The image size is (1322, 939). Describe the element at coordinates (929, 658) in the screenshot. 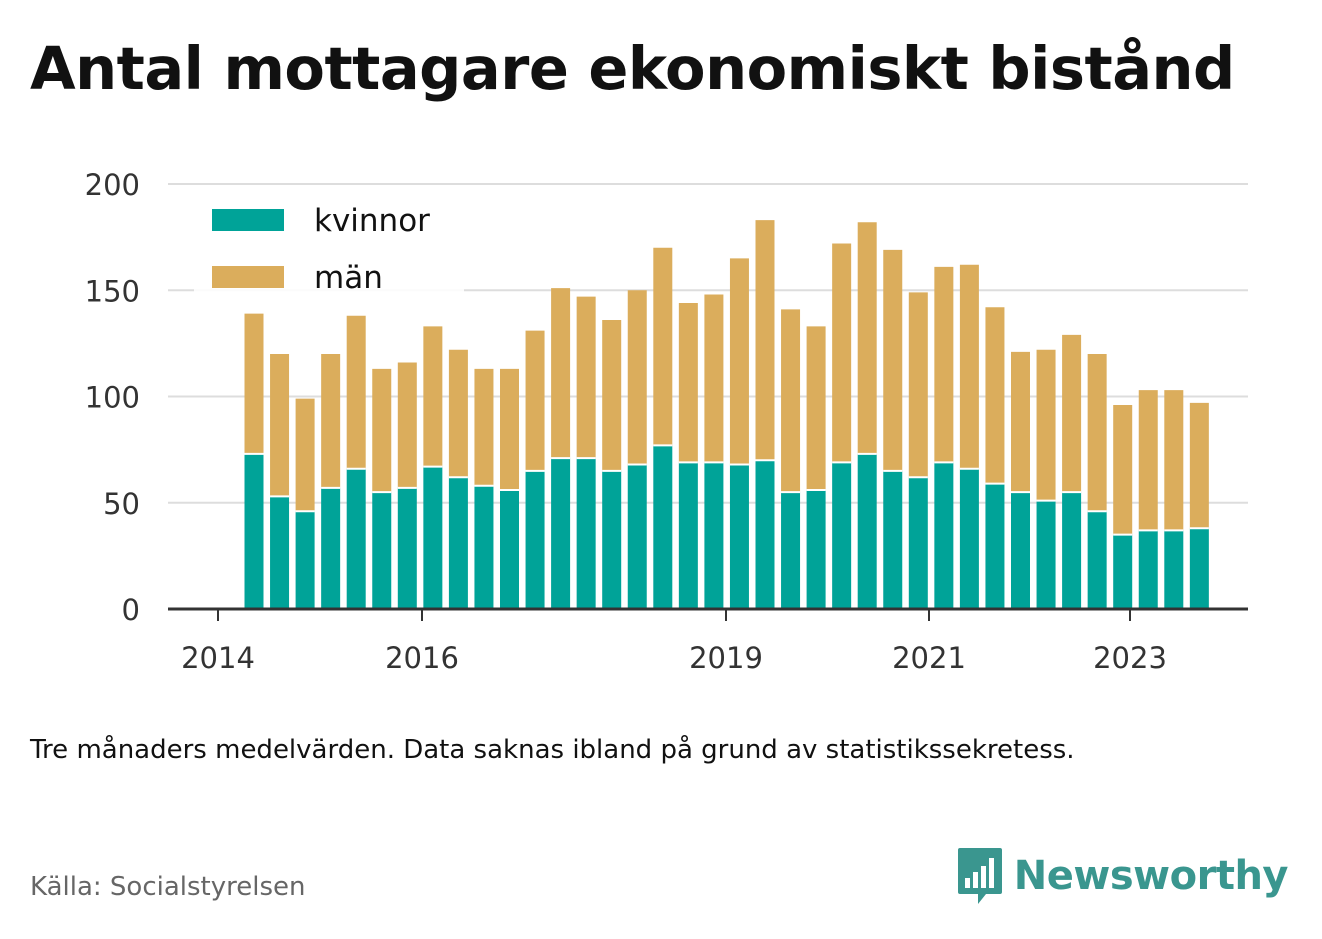

I see `x-tick-label: 2021` at that location.